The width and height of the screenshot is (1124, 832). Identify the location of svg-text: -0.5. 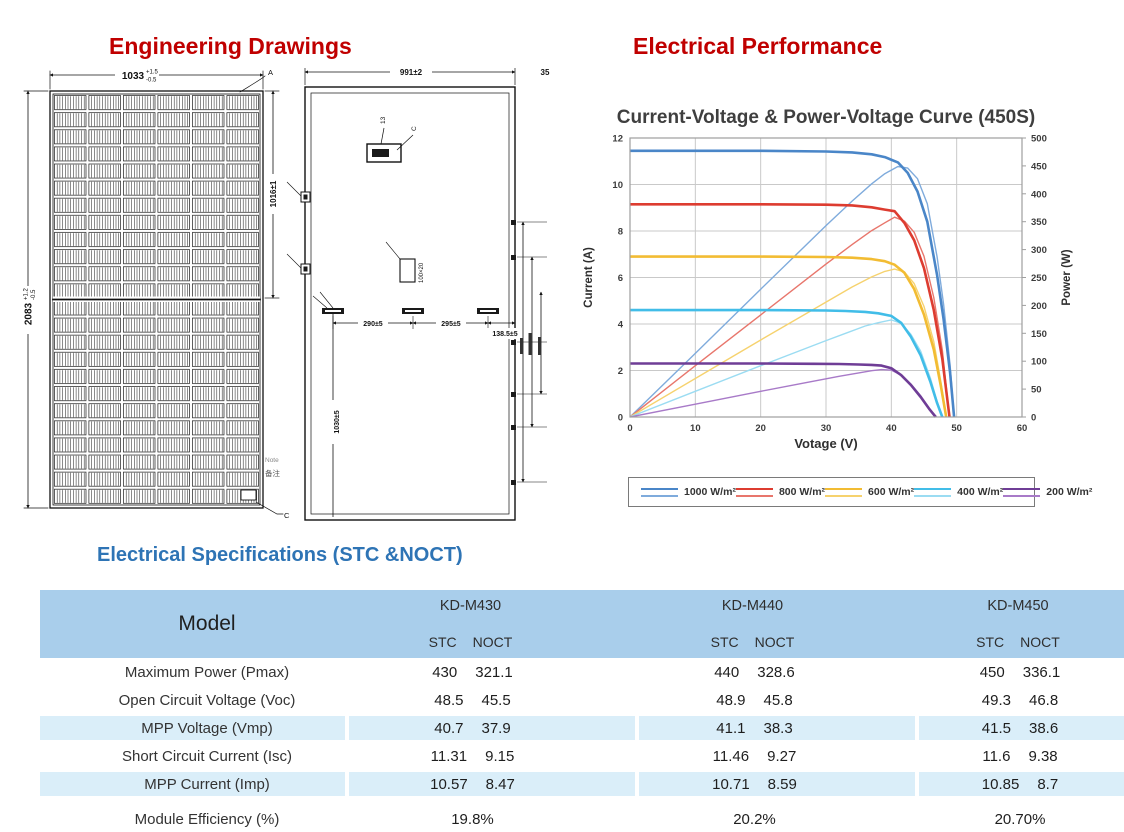
(151, 81).